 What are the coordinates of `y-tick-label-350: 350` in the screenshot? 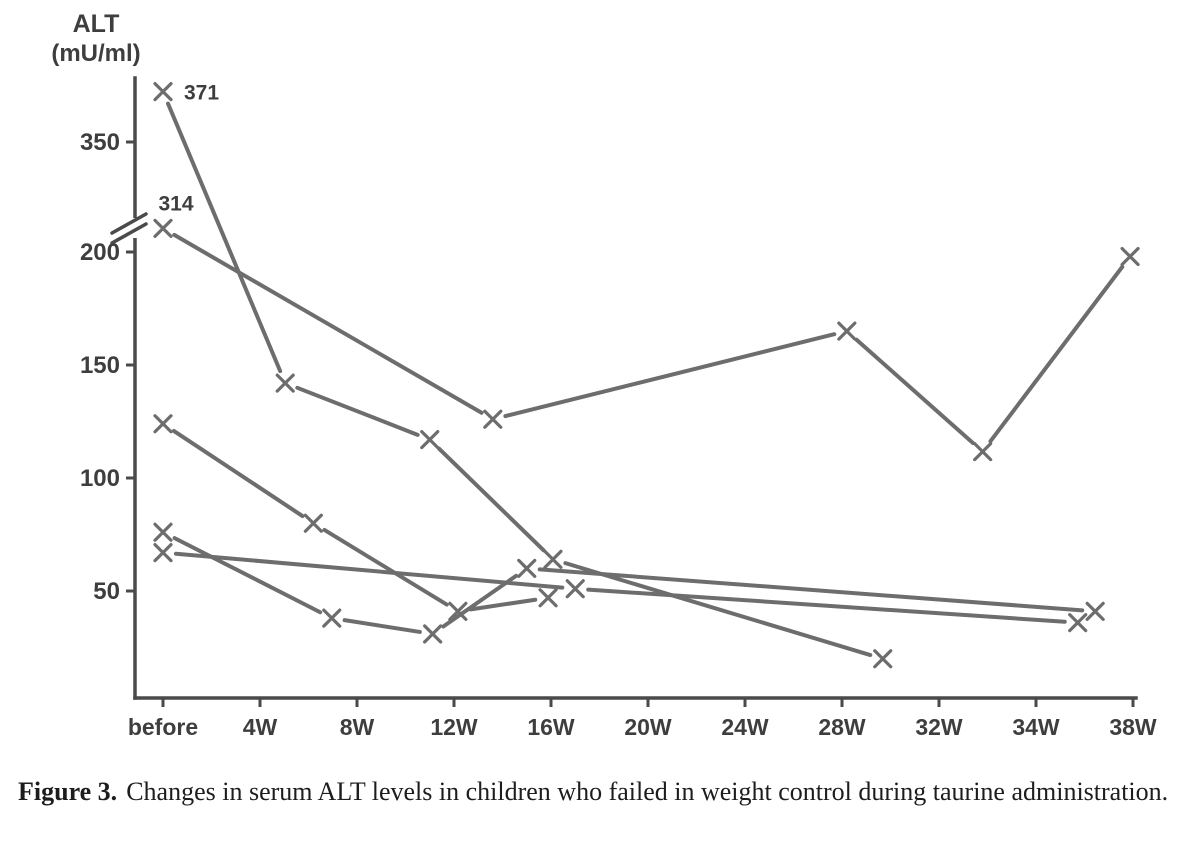 It's located at (100, 142).